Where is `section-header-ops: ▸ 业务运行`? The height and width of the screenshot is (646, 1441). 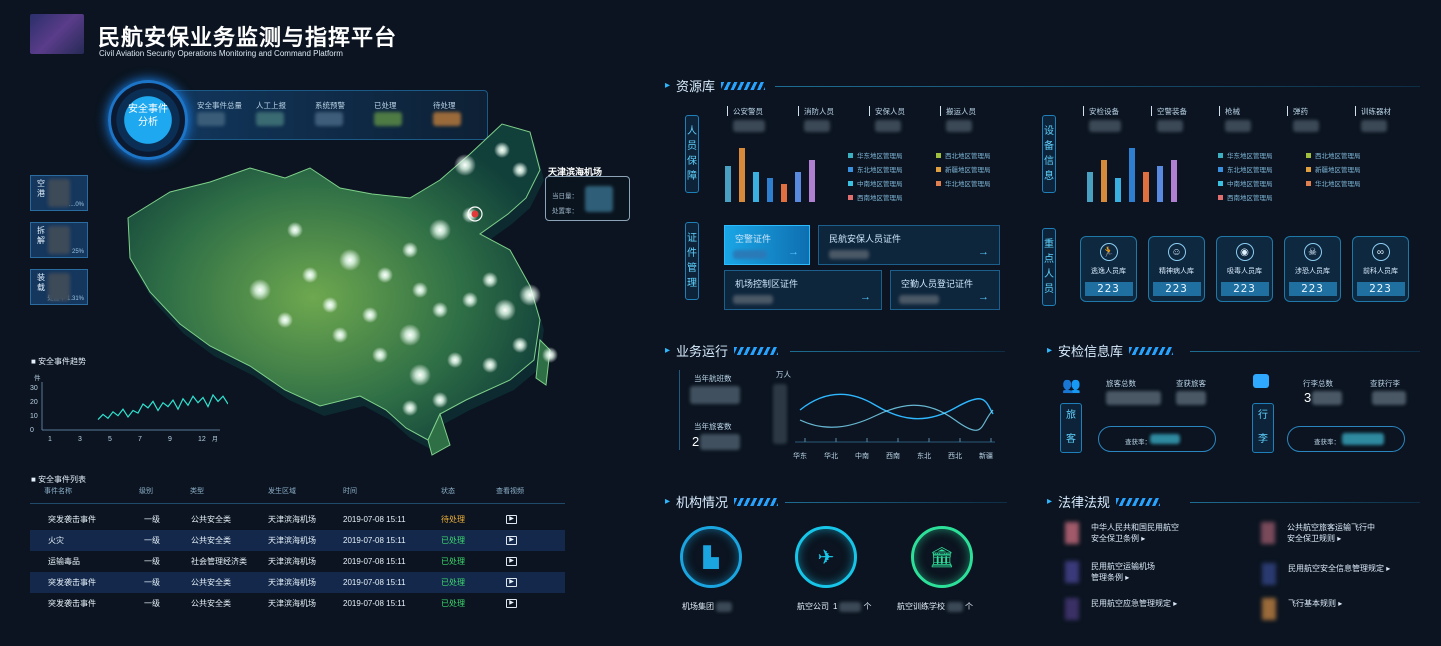 section-header-ops: ▸ 业务运行 is located at coordinates (722, 350).